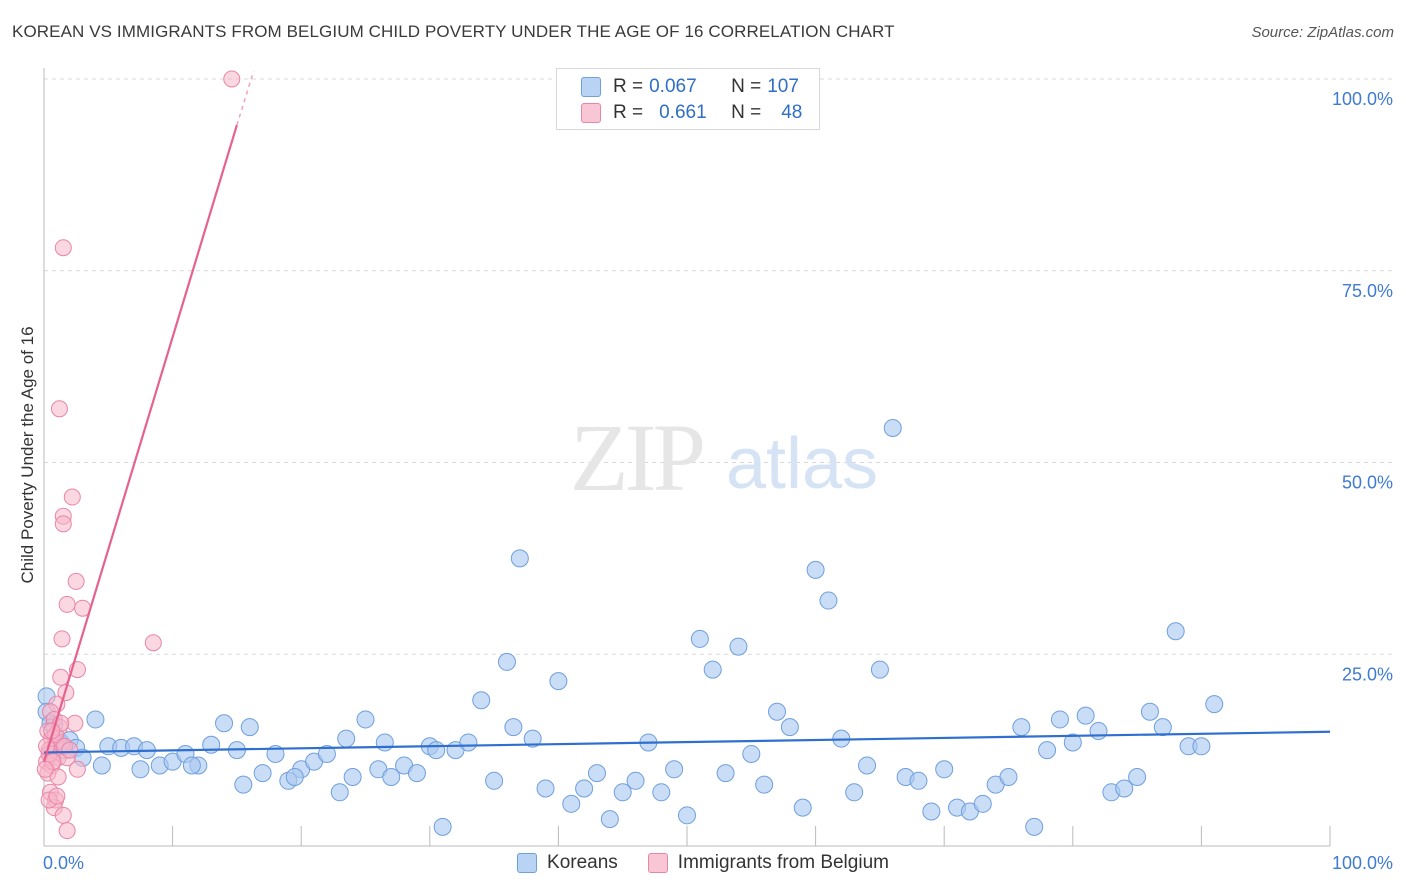 This screenshot has width=1406, height=892. What do you see at coordinates (636, 457) in the screenshot?
I see `watermark-zip: ZIP` at bounding box center [636, 457].